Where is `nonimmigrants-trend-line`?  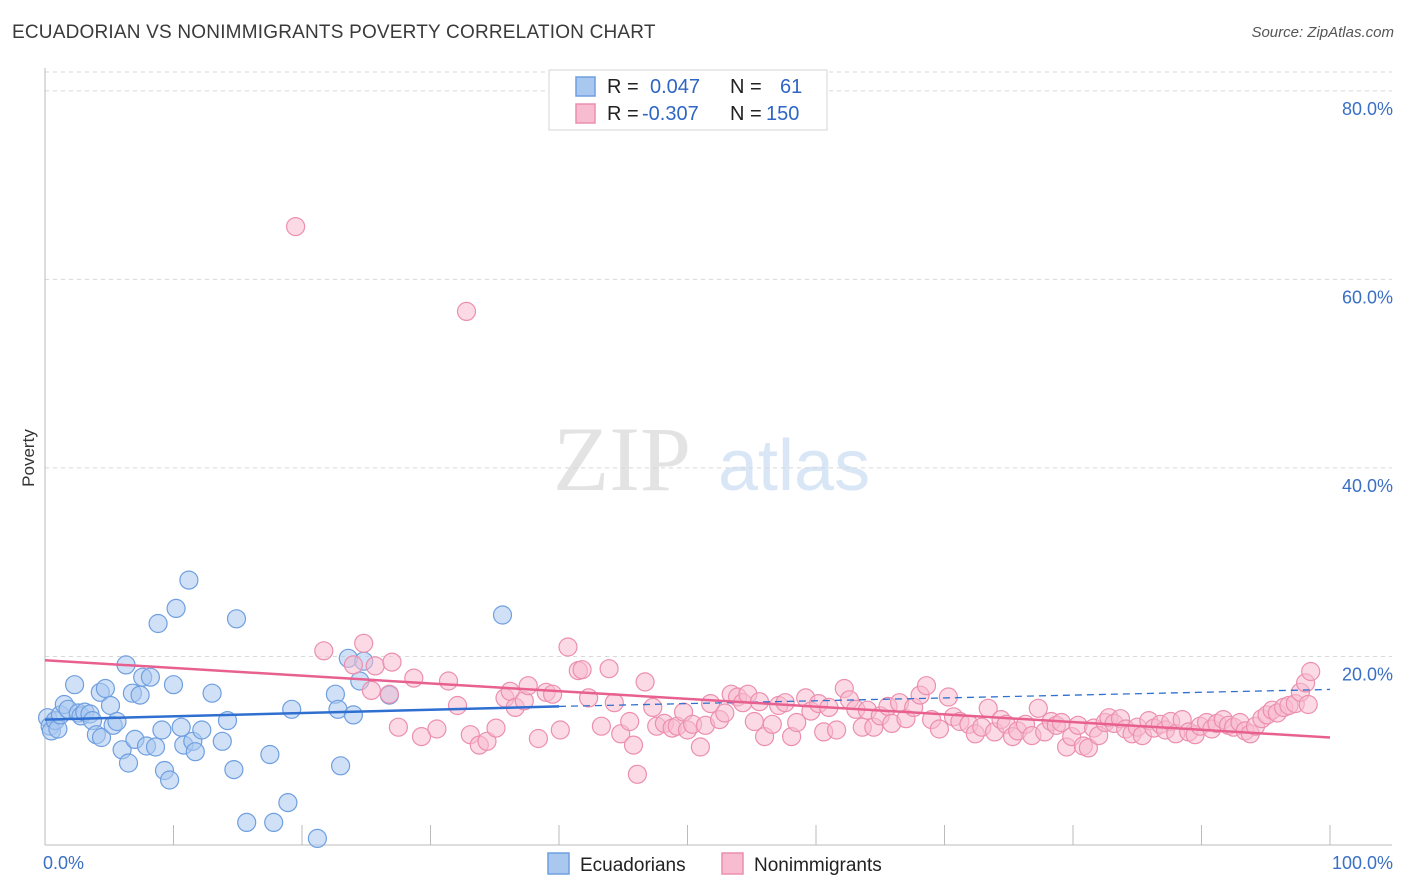 nonimmigrants-trend-line is located at coordinates (687, 698).